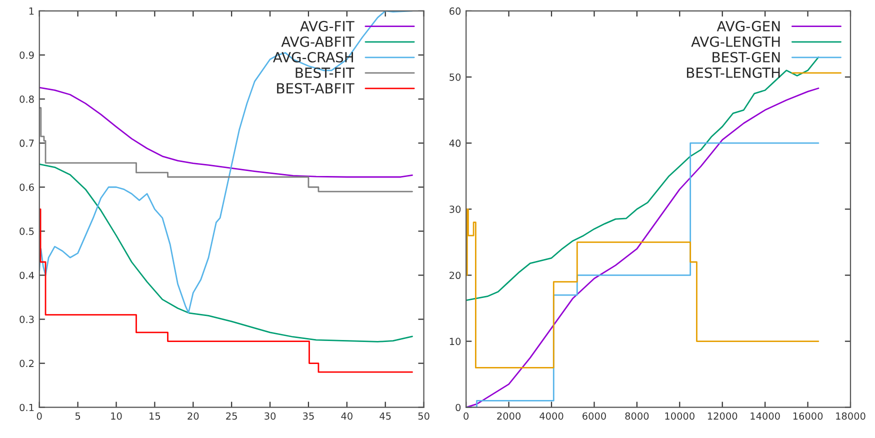  I want to click on legend-label: AVG-FIT, so click(327, 26).